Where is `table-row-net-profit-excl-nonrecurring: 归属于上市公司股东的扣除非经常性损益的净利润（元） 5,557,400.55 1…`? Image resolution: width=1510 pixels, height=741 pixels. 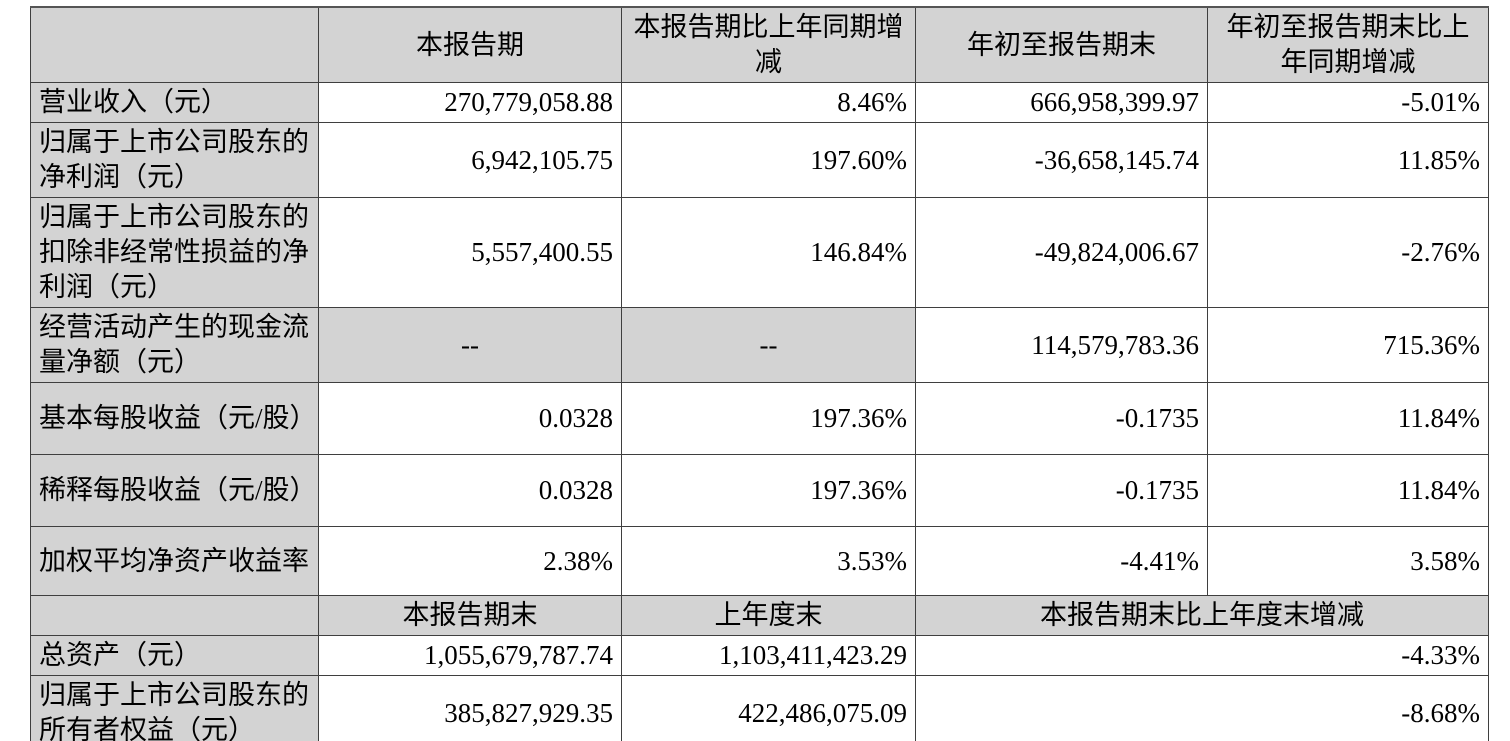
table-row-net-profit-excl-nonrecurring: 归属于上市公司股东的扣除非经常性损益的净利润（元） 5,557,400.55 1… is located at coordinates (759, 252).